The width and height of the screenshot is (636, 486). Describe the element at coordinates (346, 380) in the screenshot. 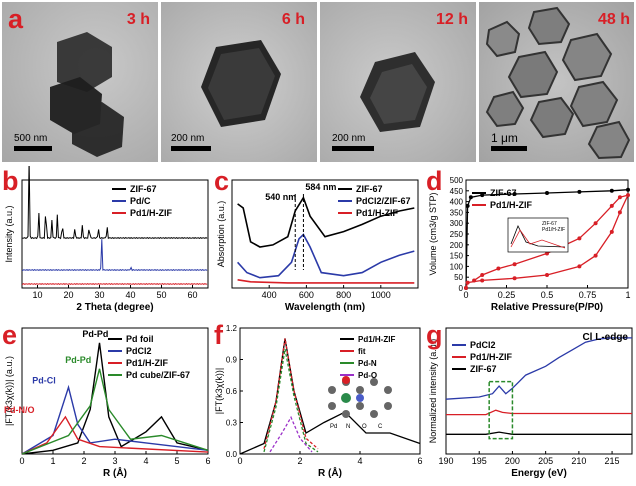

I see `oxygen-atom` at that location.